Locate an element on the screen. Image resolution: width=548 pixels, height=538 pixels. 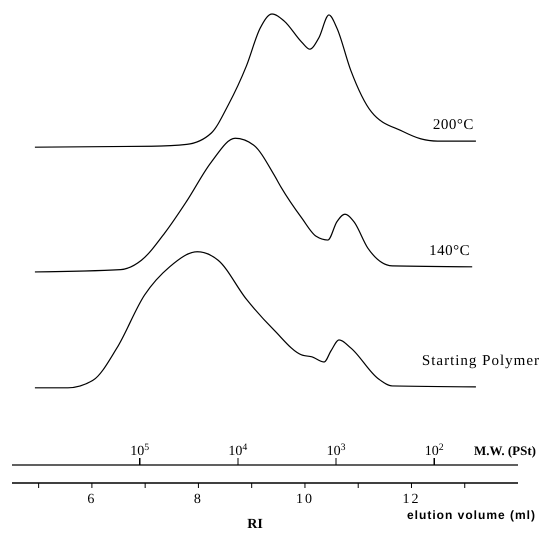
x-axis-title: elution volume (ml) is located at coordinates (471, 515).